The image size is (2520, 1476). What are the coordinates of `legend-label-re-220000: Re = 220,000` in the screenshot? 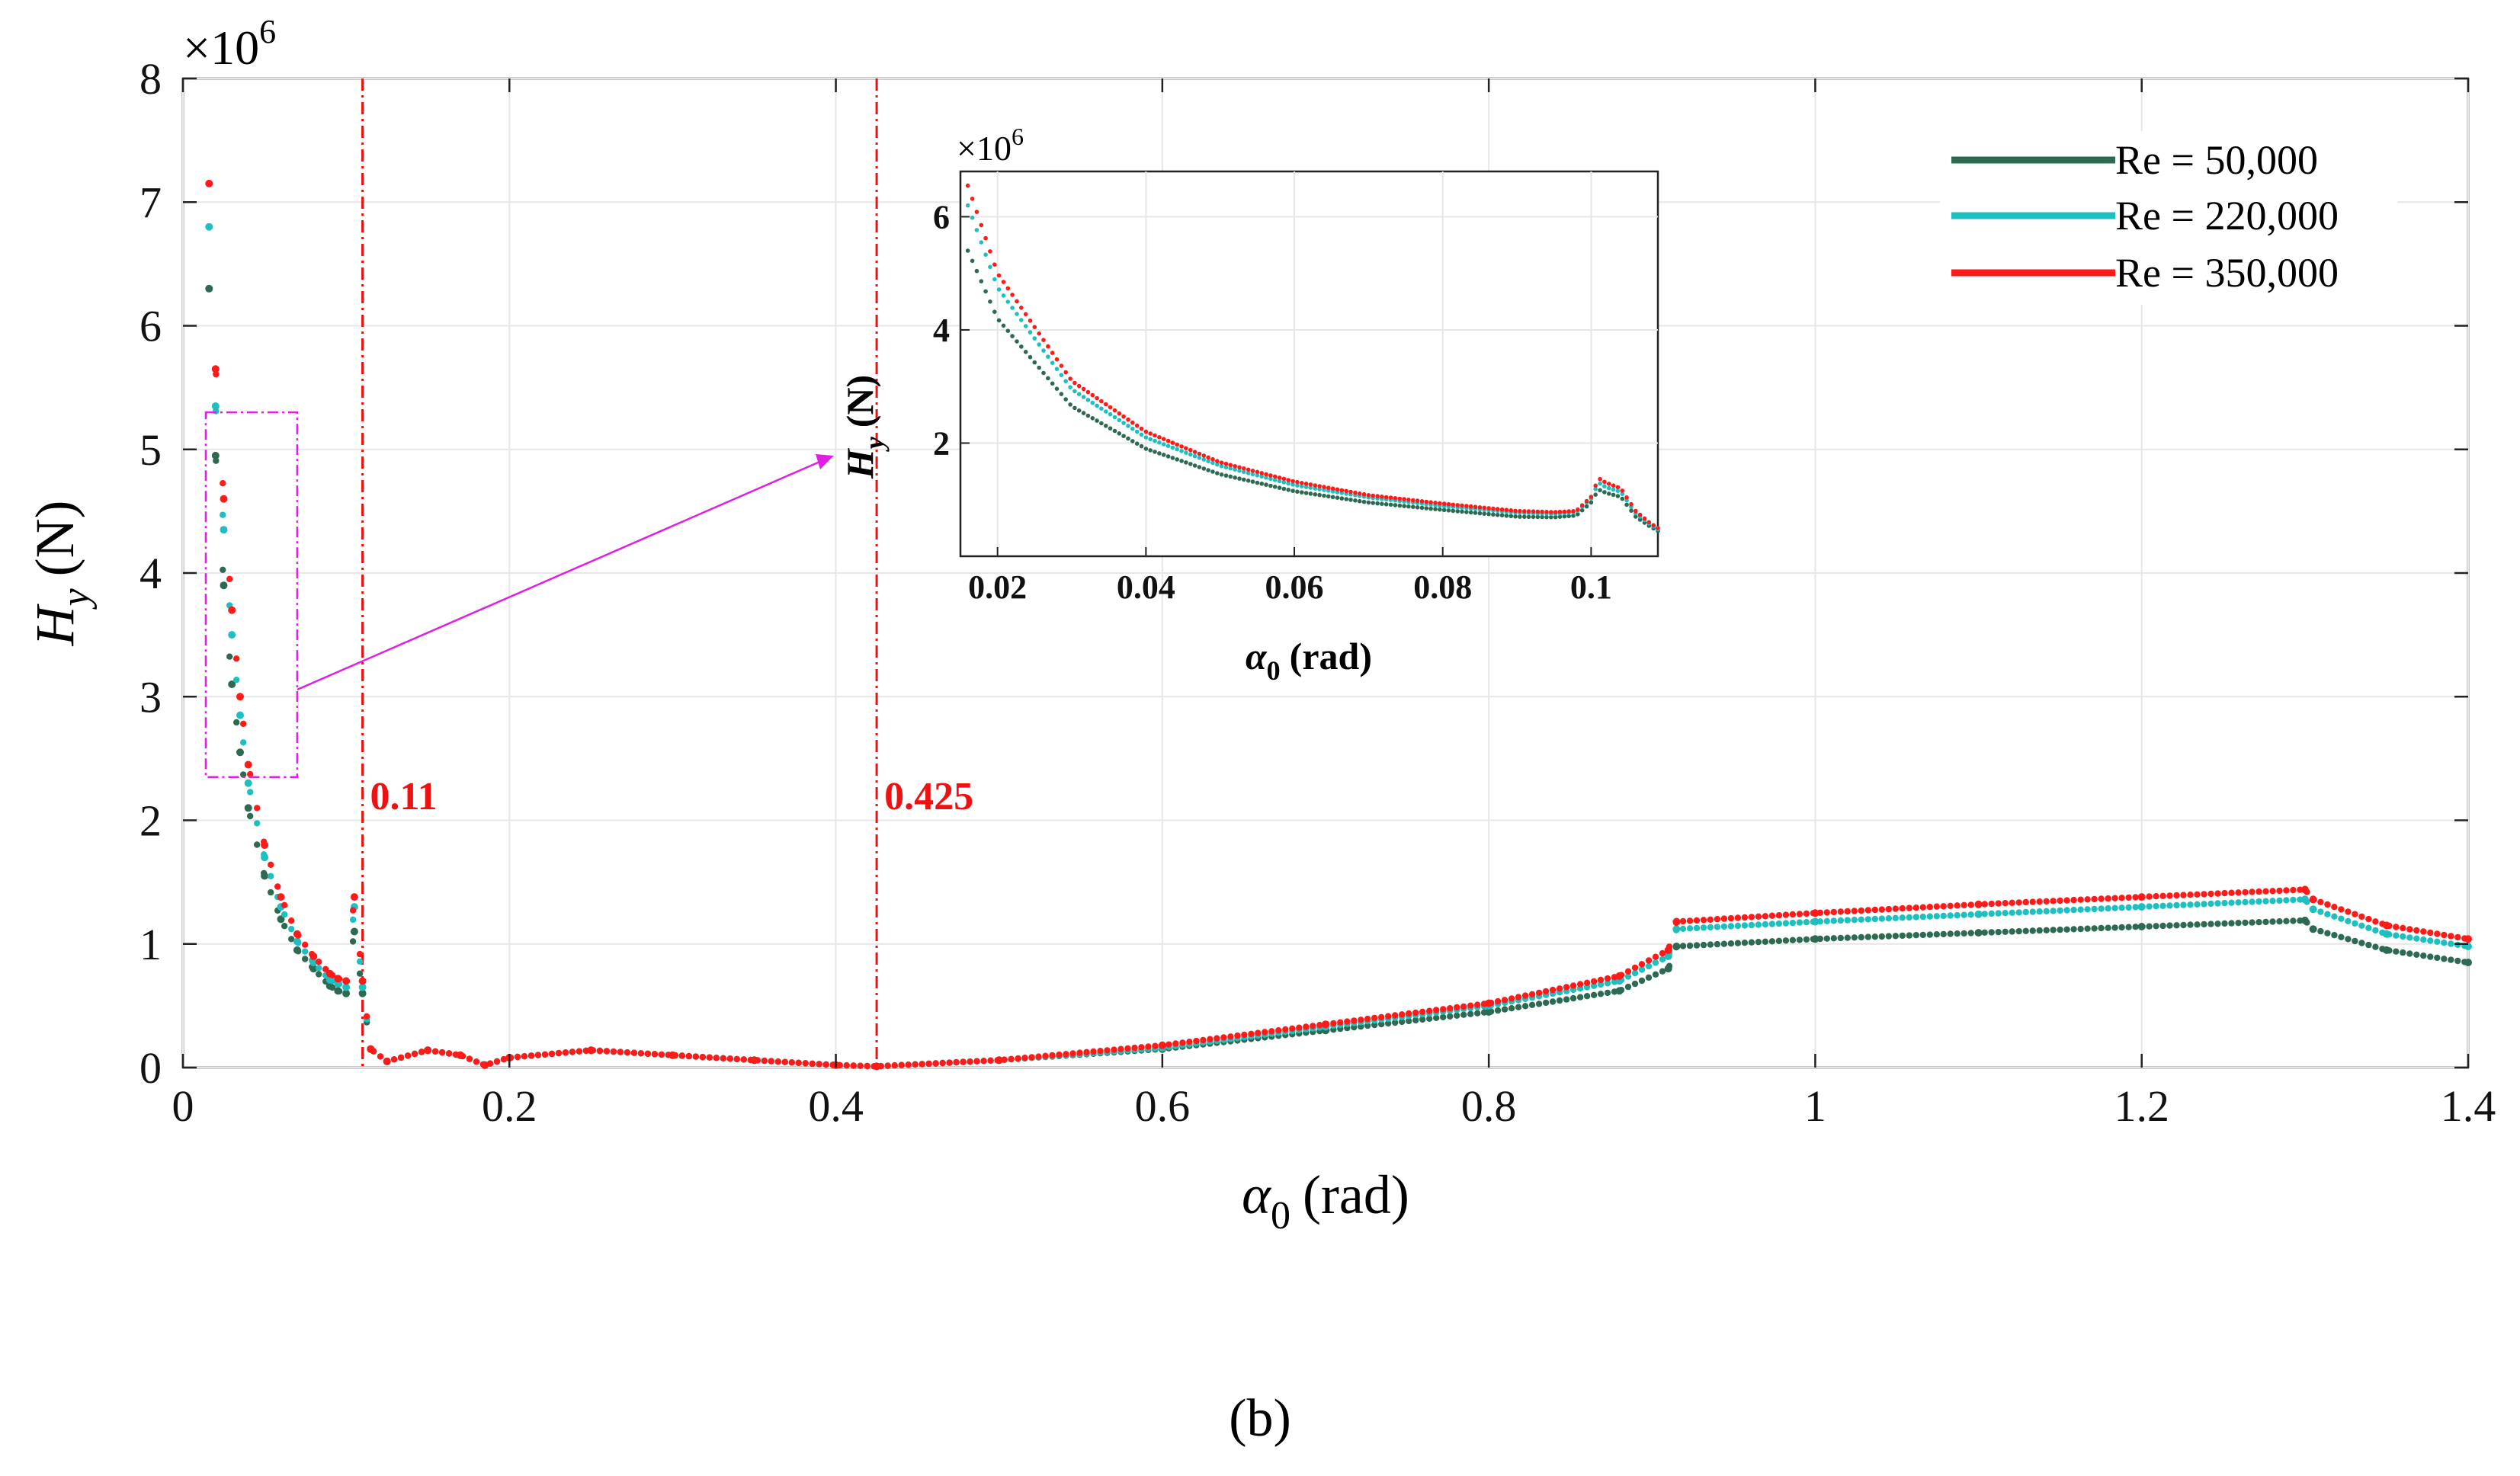 It's located at (2227, 216).